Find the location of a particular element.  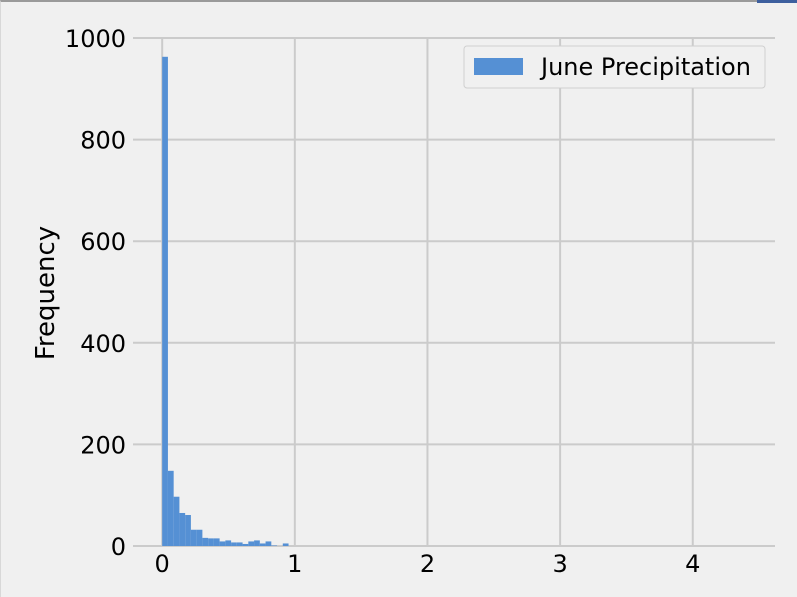

y-tick-label: 1000 is located at coordinates (95, 39).